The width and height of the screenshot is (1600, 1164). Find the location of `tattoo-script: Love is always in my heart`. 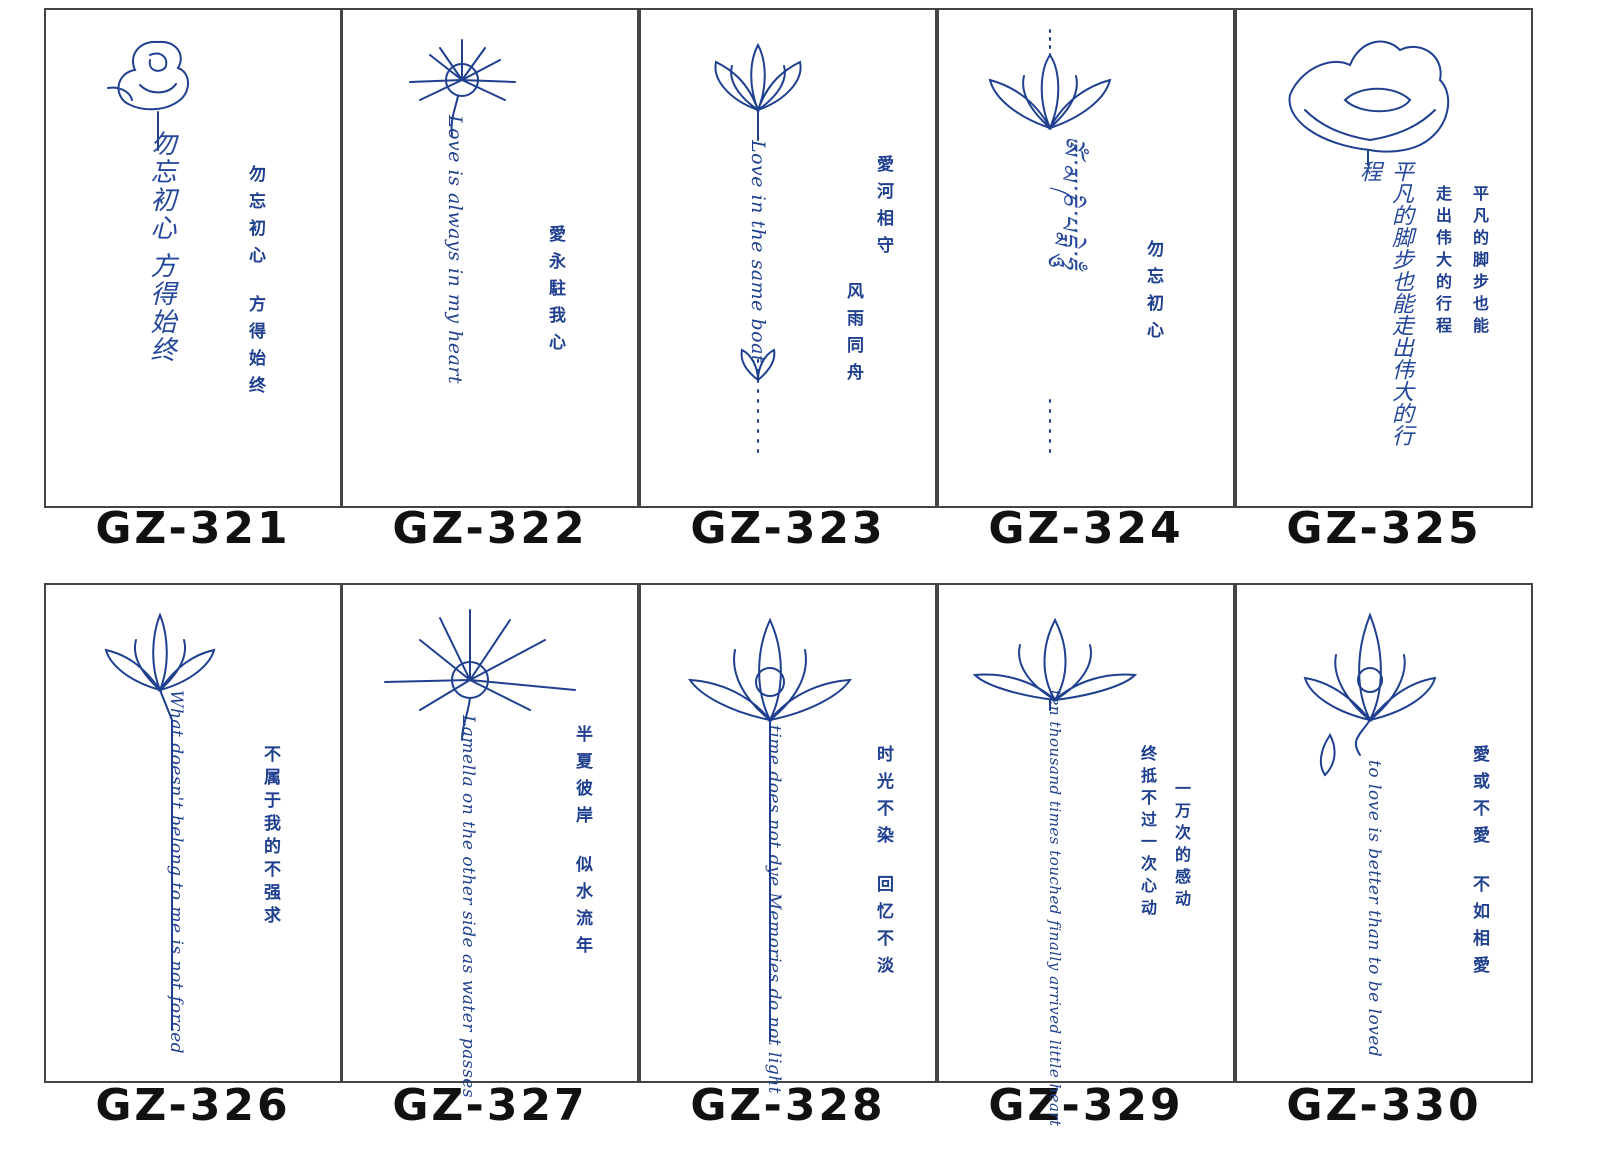

tattoo-script: Love is always in my heart is located at coordinates (455, 250).